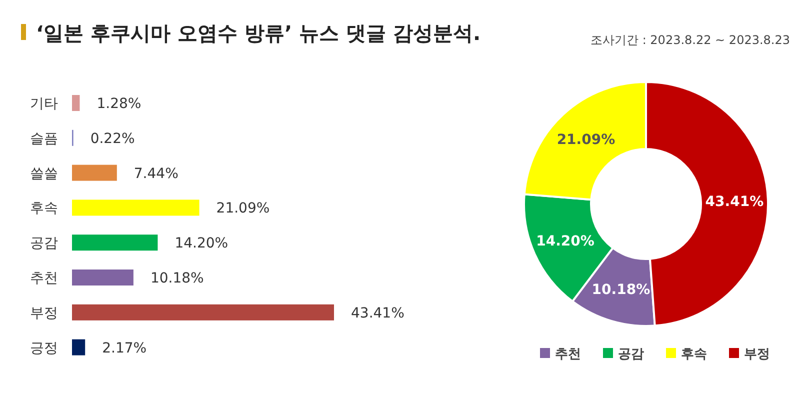 This screenshot has width=800, height=394. Describe the element at coordinates (44, 174) in the screenshot. I see `y-tick-label: 쓸쓸` at that location.